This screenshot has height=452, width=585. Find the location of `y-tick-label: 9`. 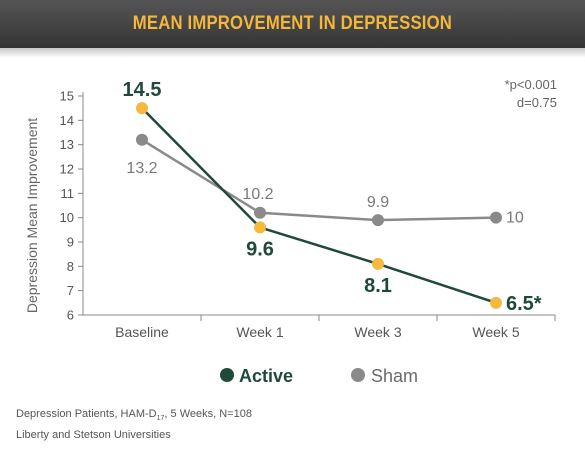

y-tick-label: 9 is located at coordinates (70, 242).